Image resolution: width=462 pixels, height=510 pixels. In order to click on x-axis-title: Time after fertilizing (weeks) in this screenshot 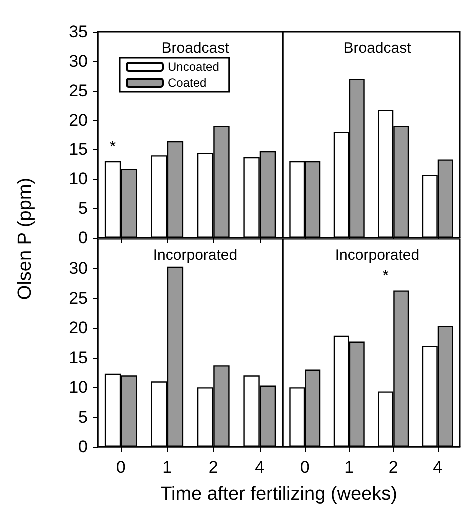, I will do `click(279, 495)`.